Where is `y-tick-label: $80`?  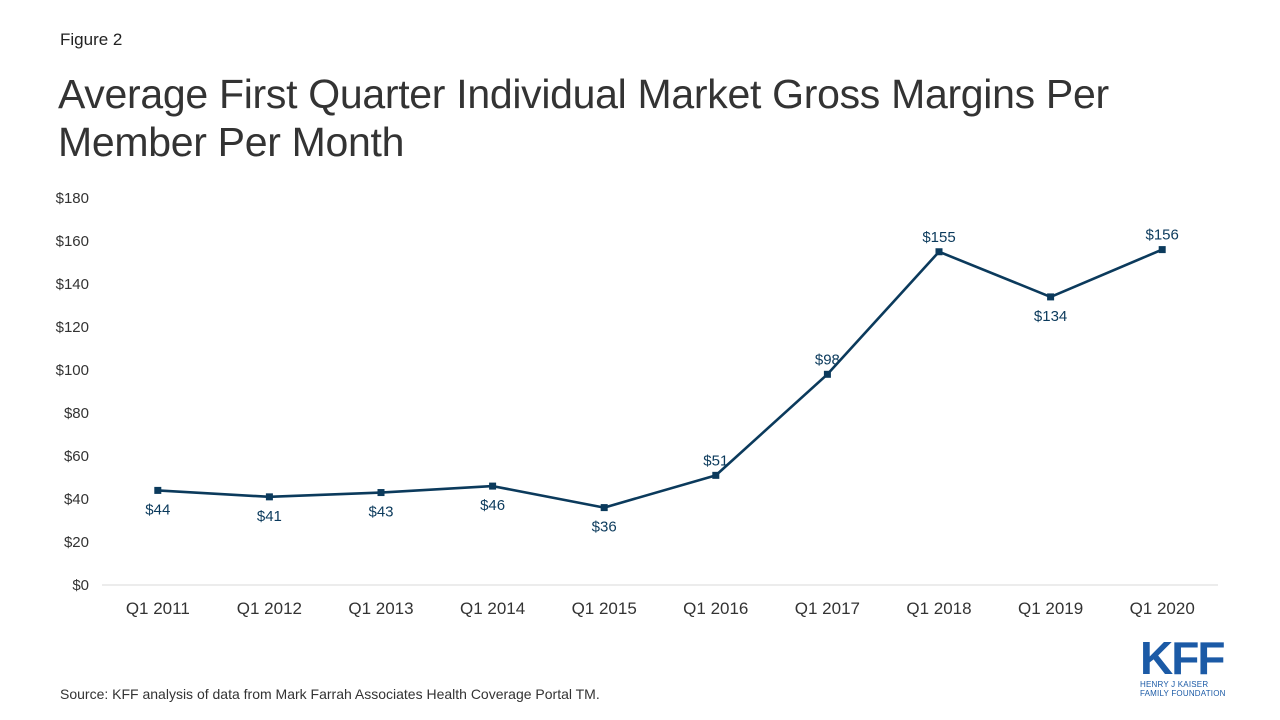 y-tick-label: $80 is located at coordinates (76, 413).